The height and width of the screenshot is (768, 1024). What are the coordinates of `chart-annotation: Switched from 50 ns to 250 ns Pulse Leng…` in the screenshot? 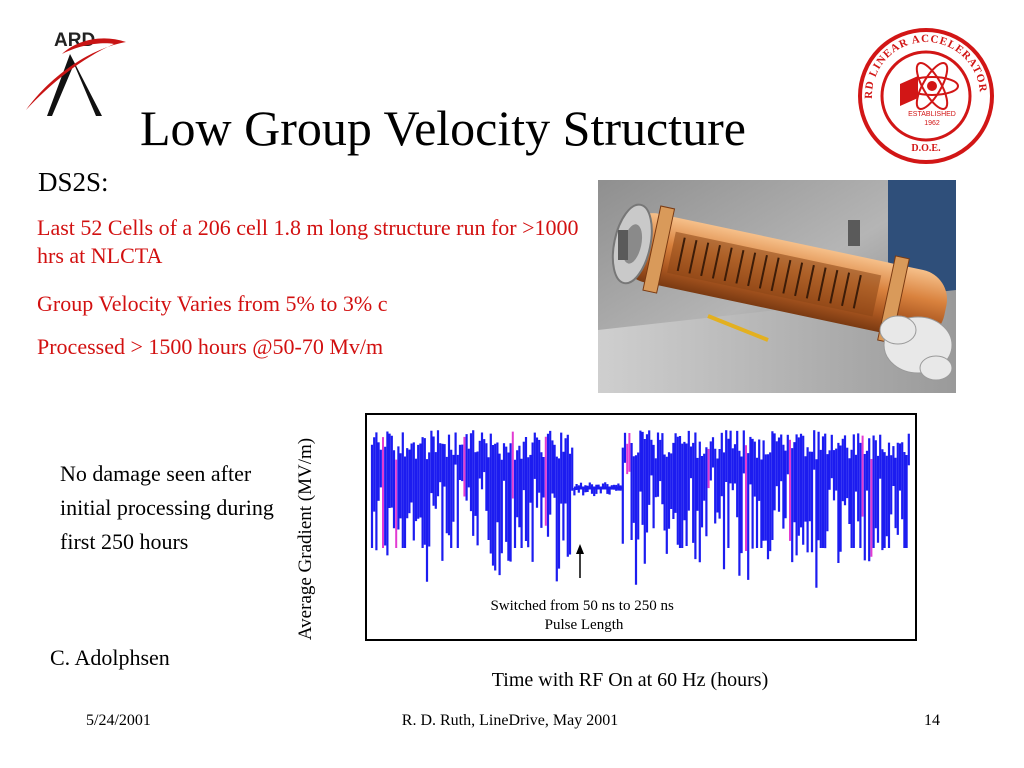 It's located at (583, 615).